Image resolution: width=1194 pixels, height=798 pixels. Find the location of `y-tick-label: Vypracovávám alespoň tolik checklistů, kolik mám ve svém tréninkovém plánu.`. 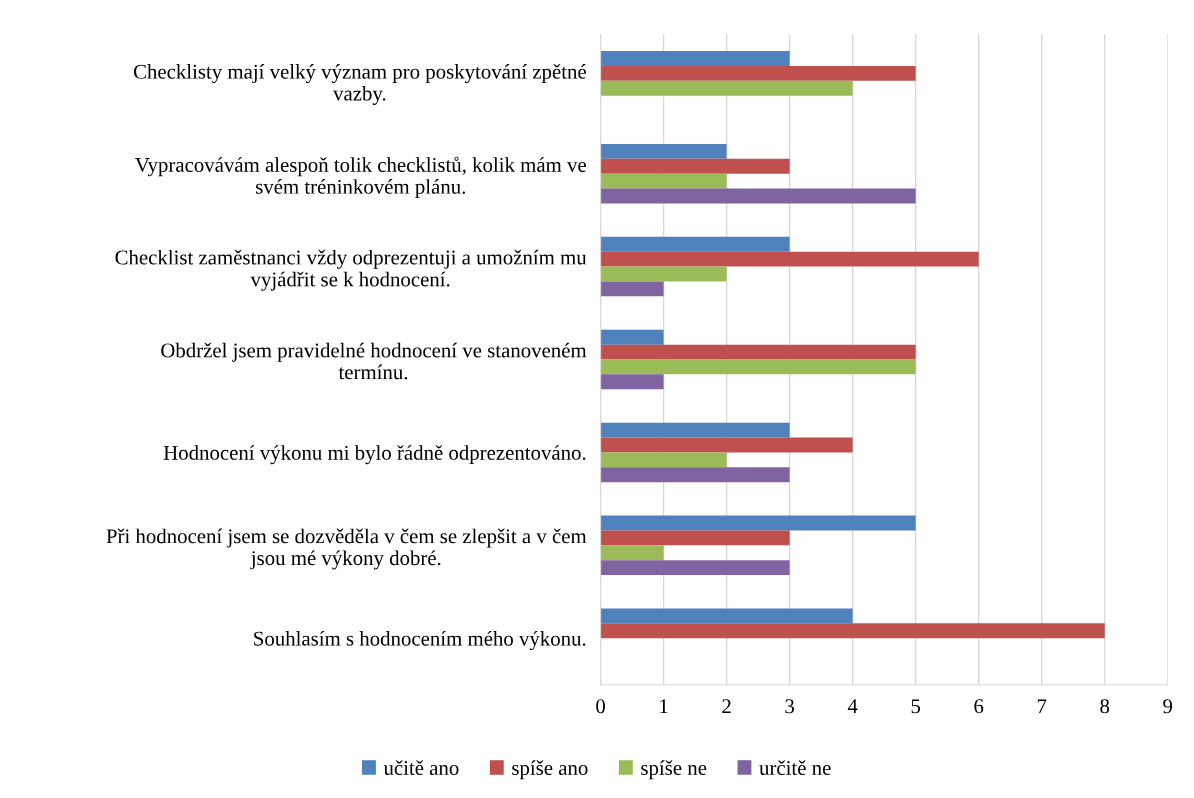

y-tick-label: Vypracovávám alespoň tolik checklistů, kolik mám ve svém tréninkovém plánu. is located at coordinates (360, 177).